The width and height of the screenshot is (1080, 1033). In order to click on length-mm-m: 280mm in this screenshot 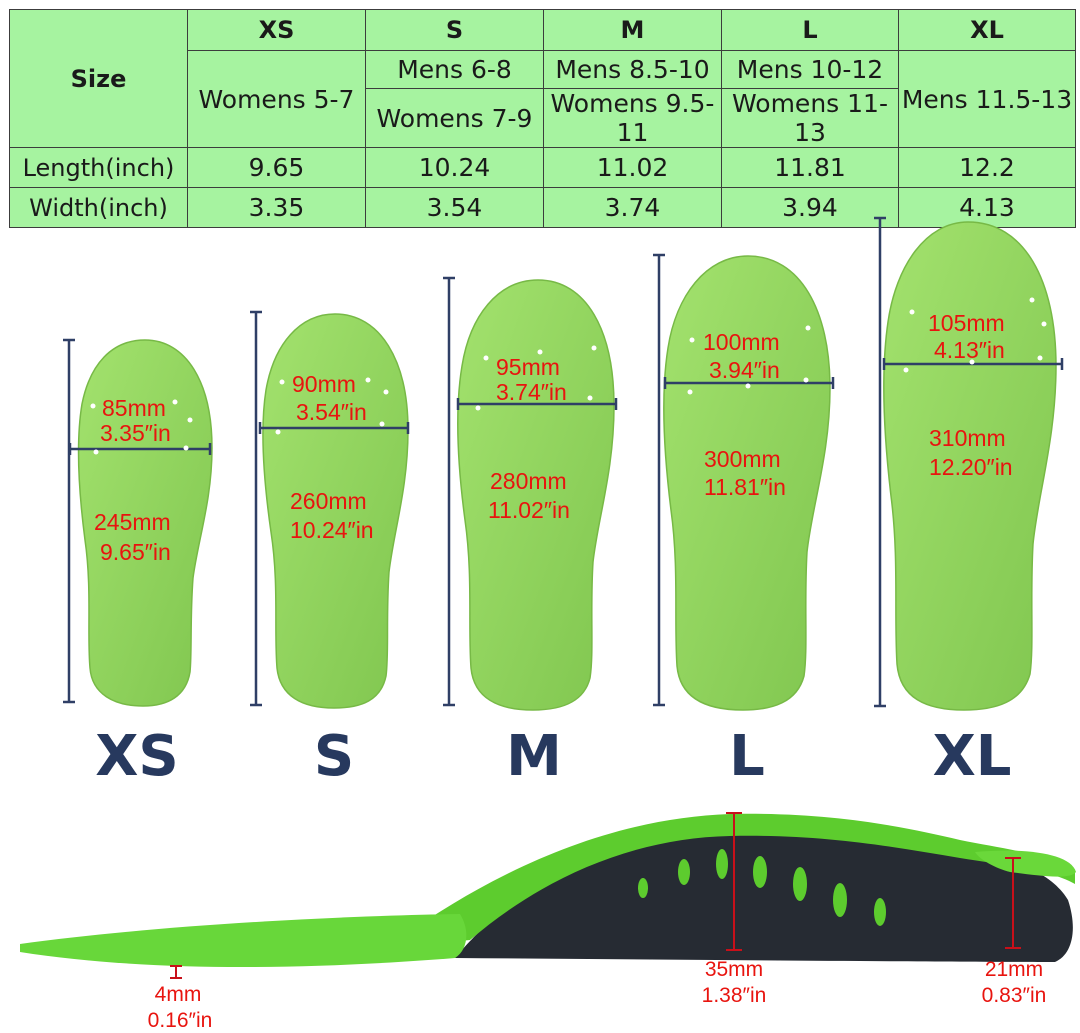, I will do `click(528, 481)`.